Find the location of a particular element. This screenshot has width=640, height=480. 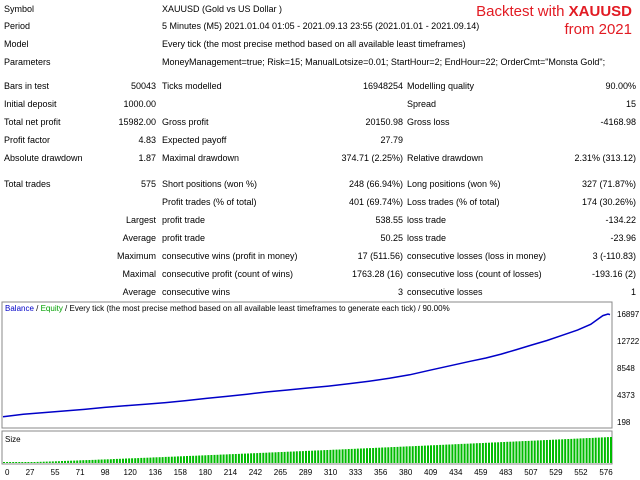

average-profit-value: 50.25 is located at coordinates (391, 238).